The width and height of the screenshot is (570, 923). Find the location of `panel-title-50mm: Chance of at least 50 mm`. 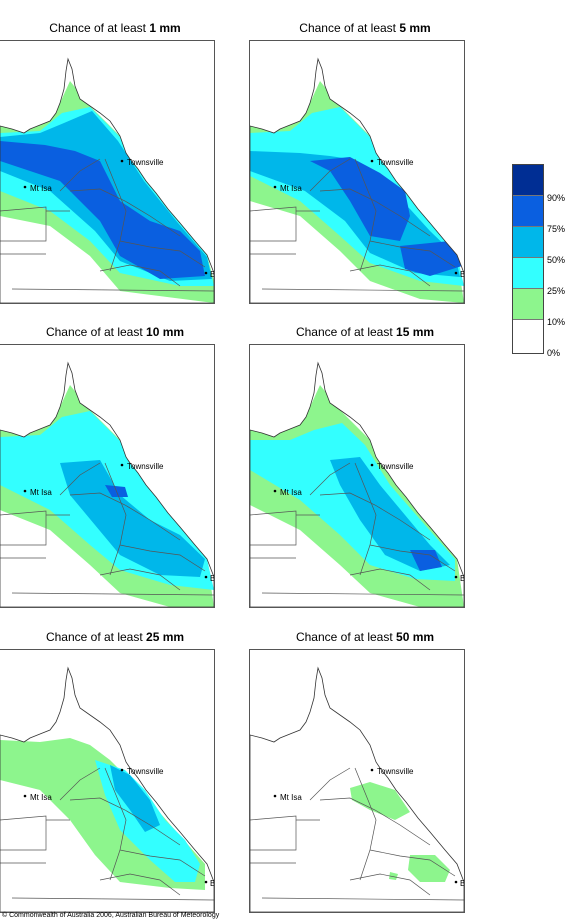

panel-title-50mm: Chance of at least 50 mm is located at coordinates (365, 637).